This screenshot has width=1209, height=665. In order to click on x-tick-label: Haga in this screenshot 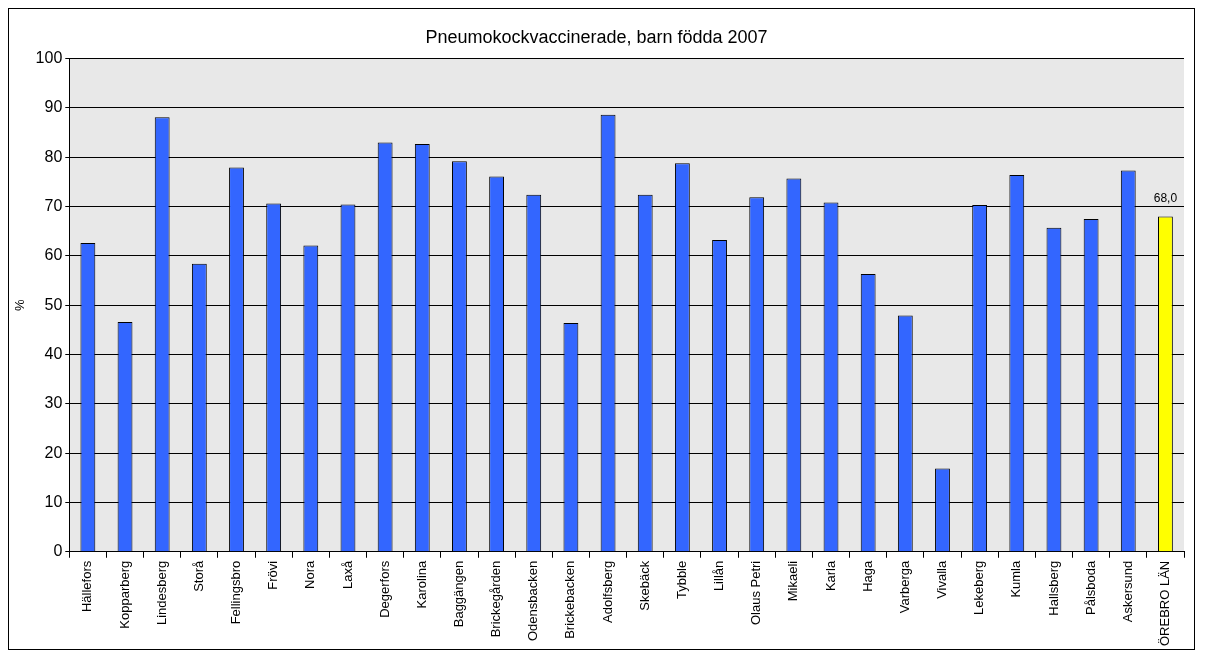, I will do `click(867, 575)`.